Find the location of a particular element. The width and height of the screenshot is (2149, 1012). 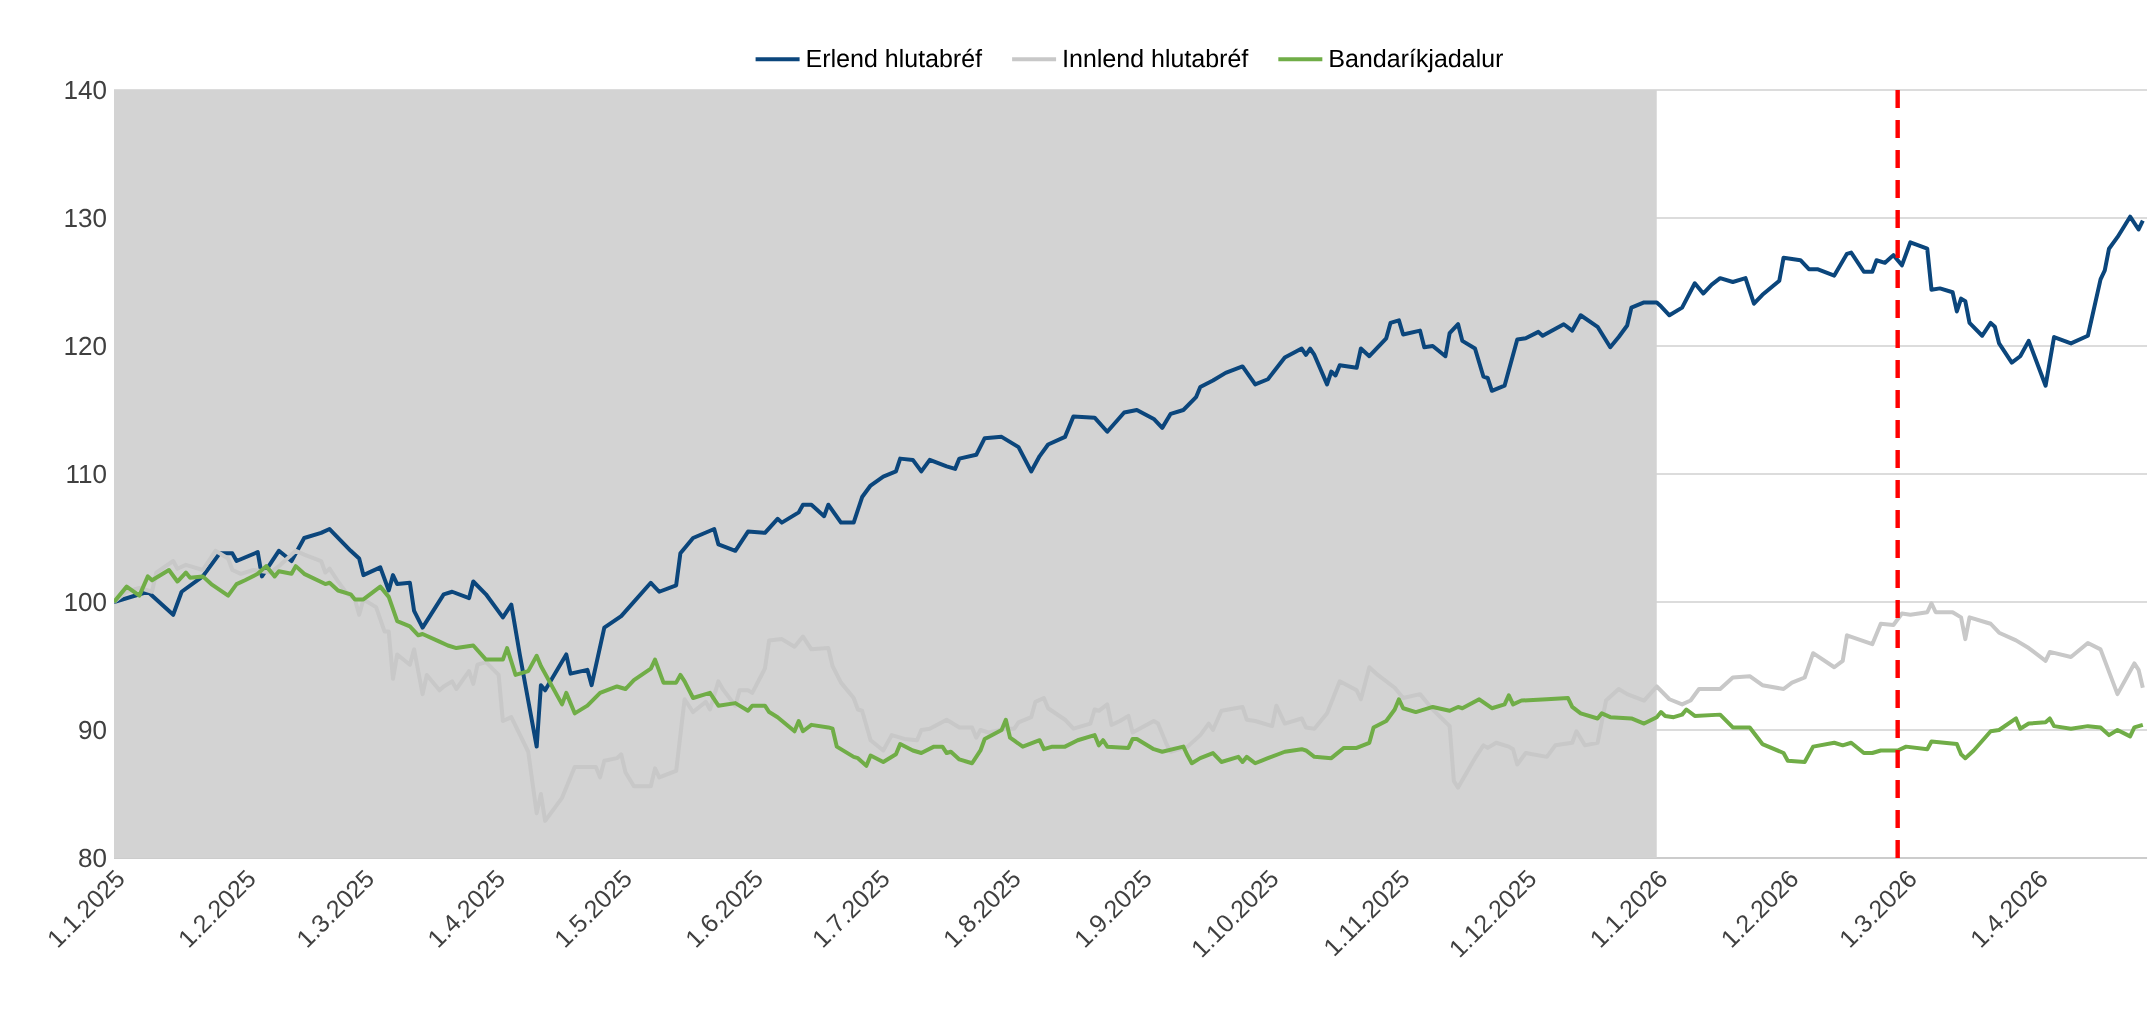

y-tick-label: 80 is located at coordinates (92, 858).